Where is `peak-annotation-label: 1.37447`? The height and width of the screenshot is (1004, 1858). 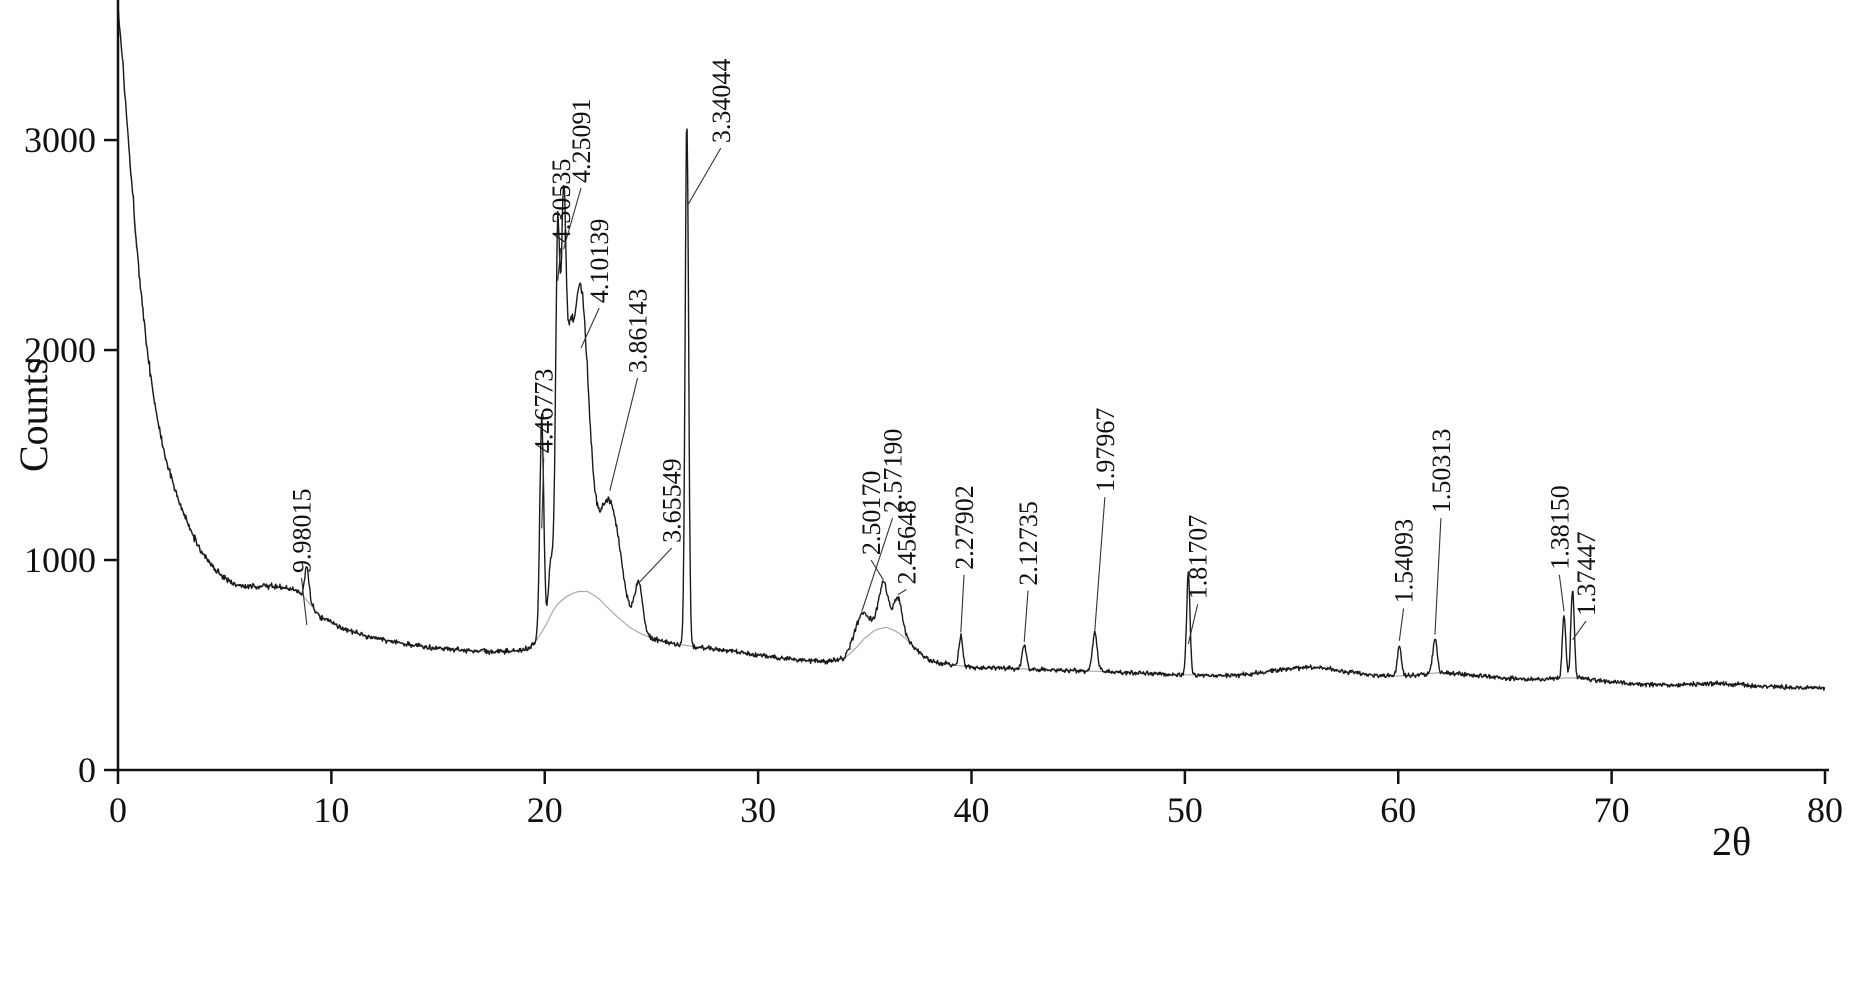
peak-annotation-label: 1.37447 is located at coordinates (1586, 574).